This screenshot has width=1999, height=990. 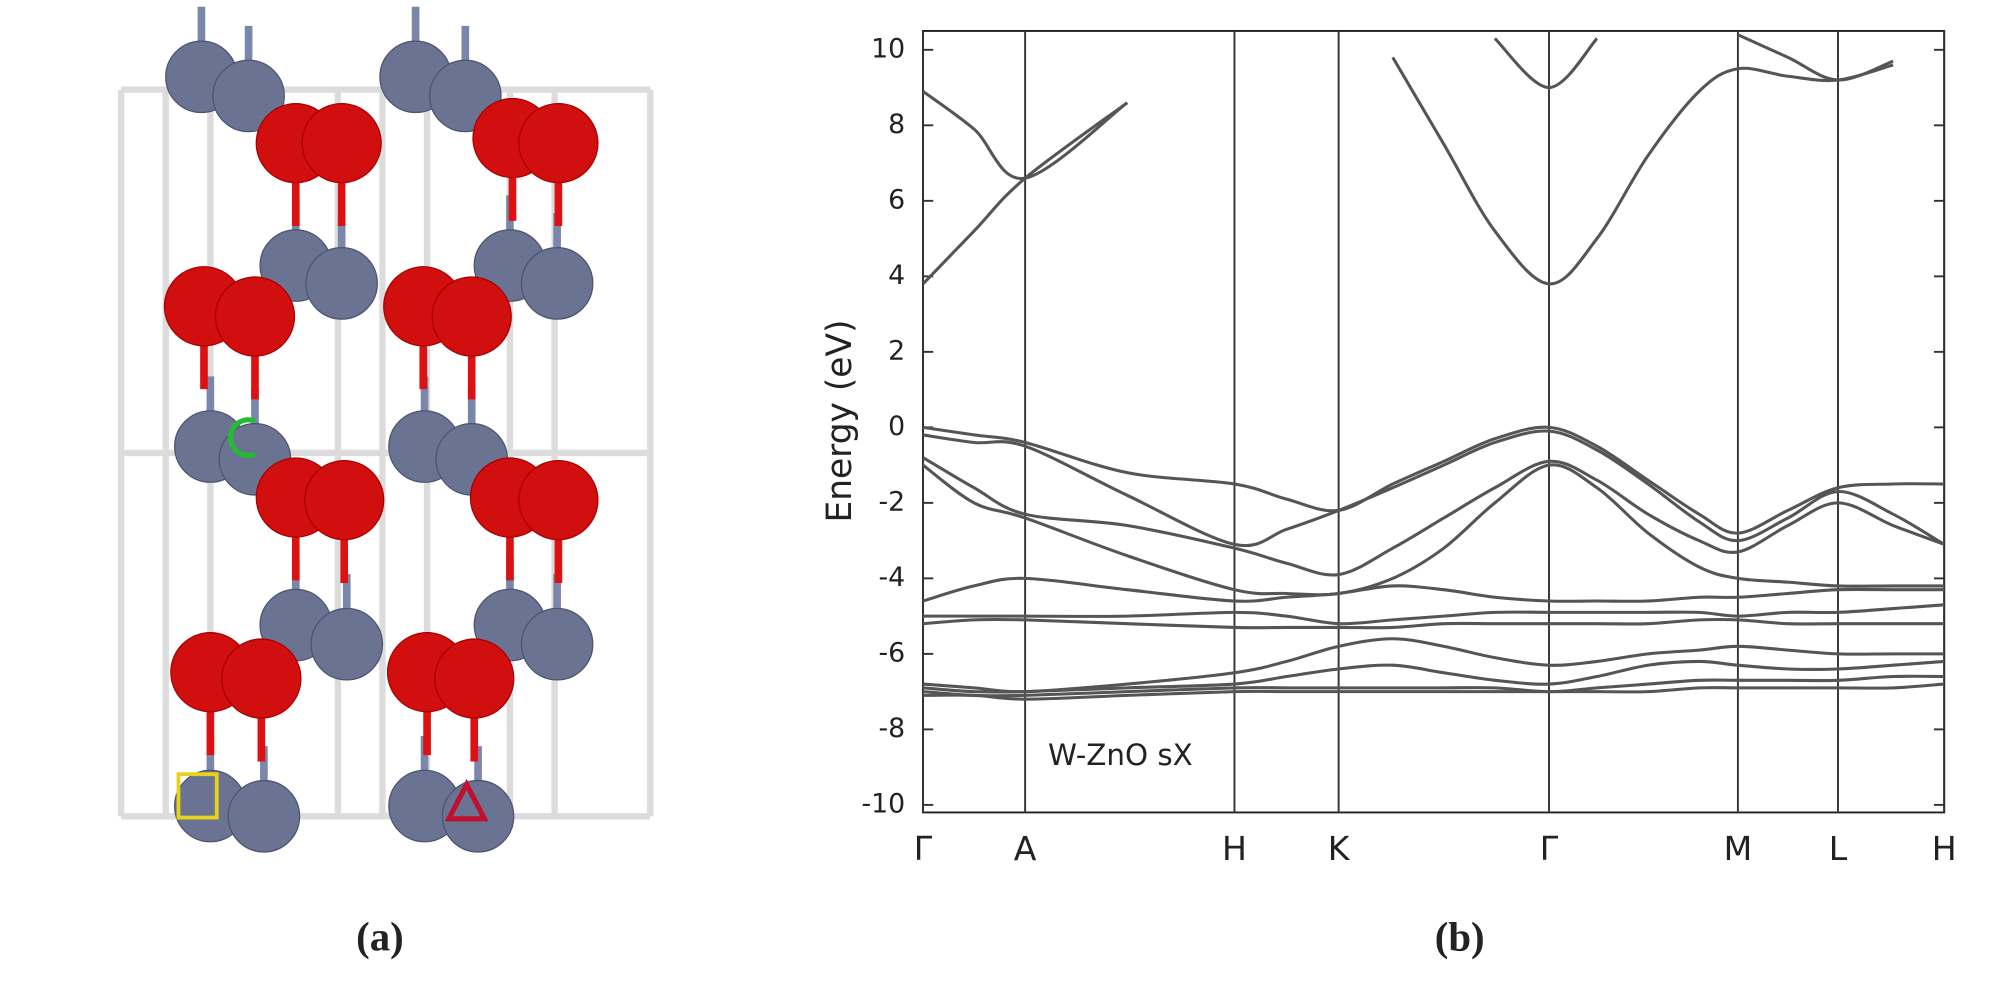 What do you see at coordinates (1120, 755) in the screenshot?
I see `annotation: W-ZnO sX` at bounding box center [1120, 755].